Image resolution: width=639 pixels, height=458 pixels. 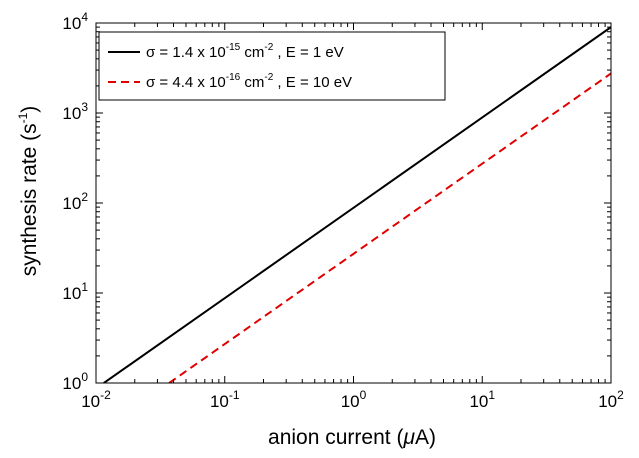 What do you see at coordinates (249, 81) in the screenshot?
I see `legend-label-series-2: σ = 4.4 x 10-16 cm-2 , E = 10 eV` at bounding box center [249, 81].